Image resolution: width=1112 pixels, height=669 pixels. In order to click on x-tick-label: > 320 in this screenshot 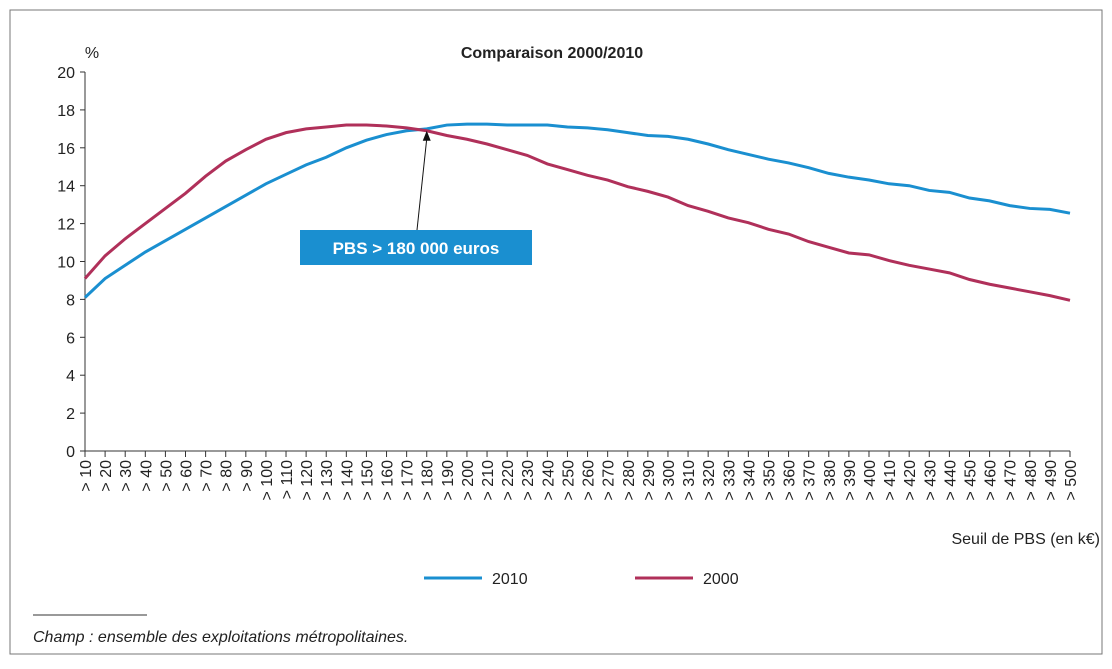, I will do `click(709, 480)`.